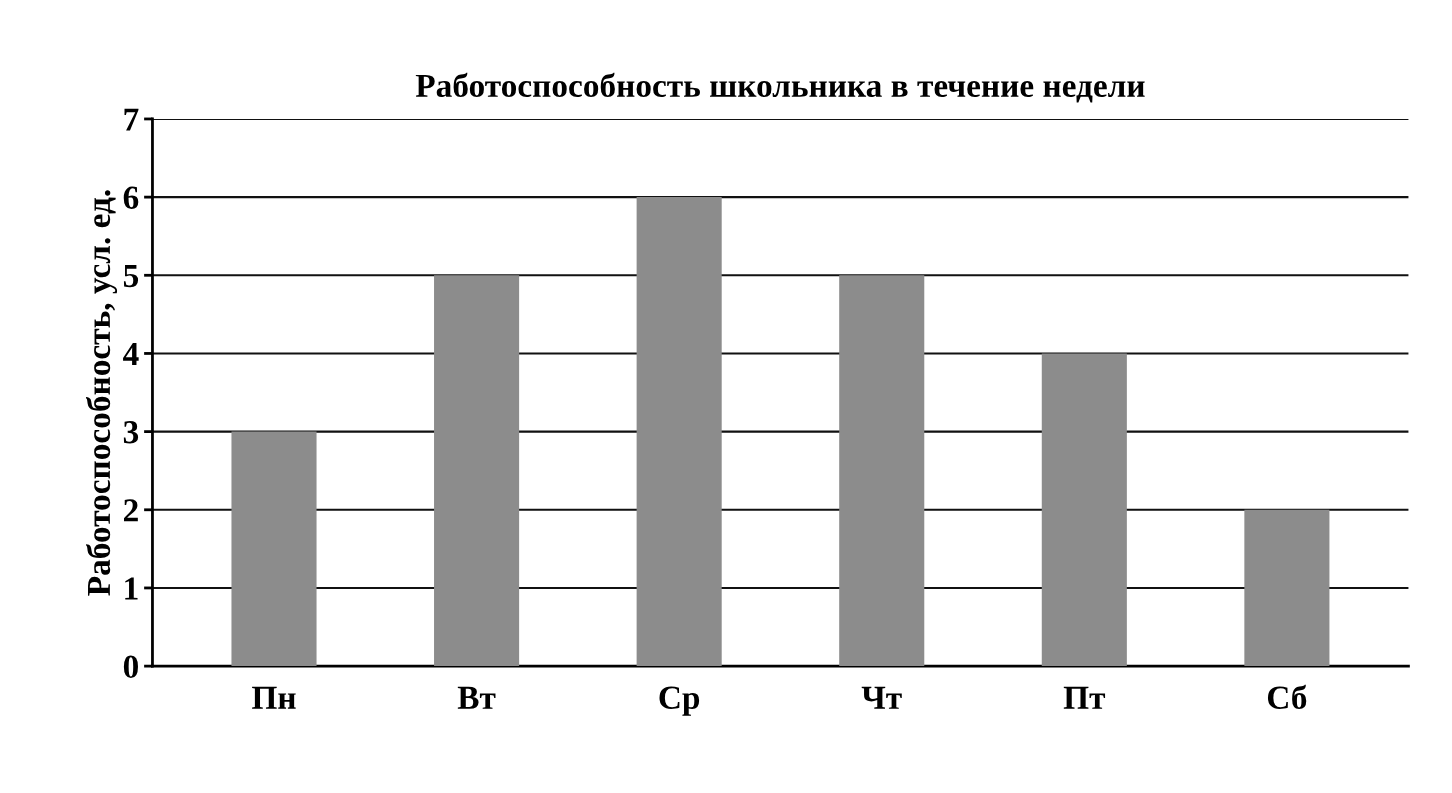  Describe the element at coordinates (131, 510) in the screenshot. I see `y-tick-label: 2` at that location.